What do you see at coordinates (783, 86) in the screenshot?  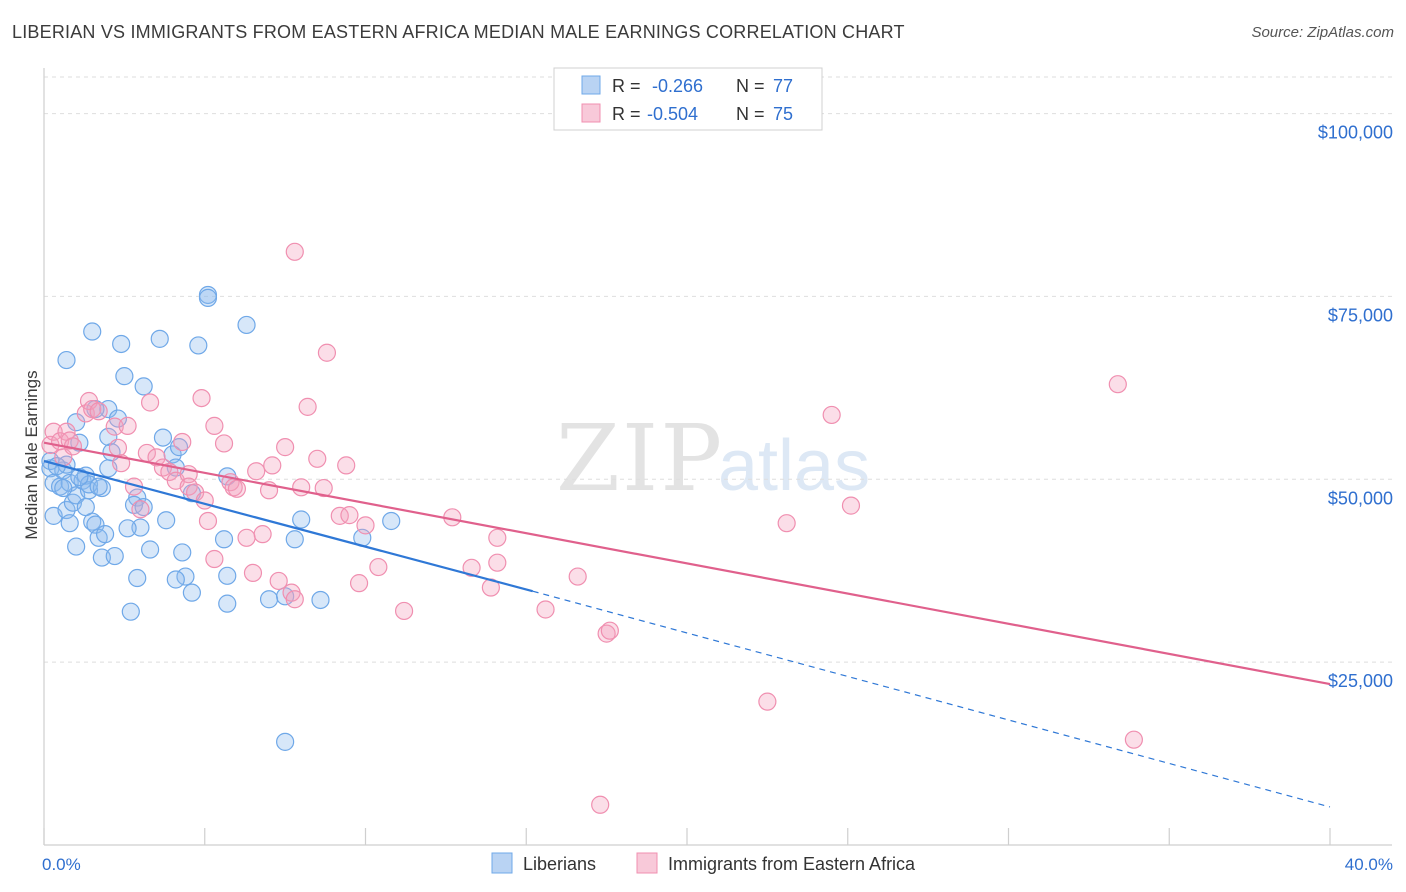 I see `legend-n-value-0: 77` at bounding box center [783, 86].